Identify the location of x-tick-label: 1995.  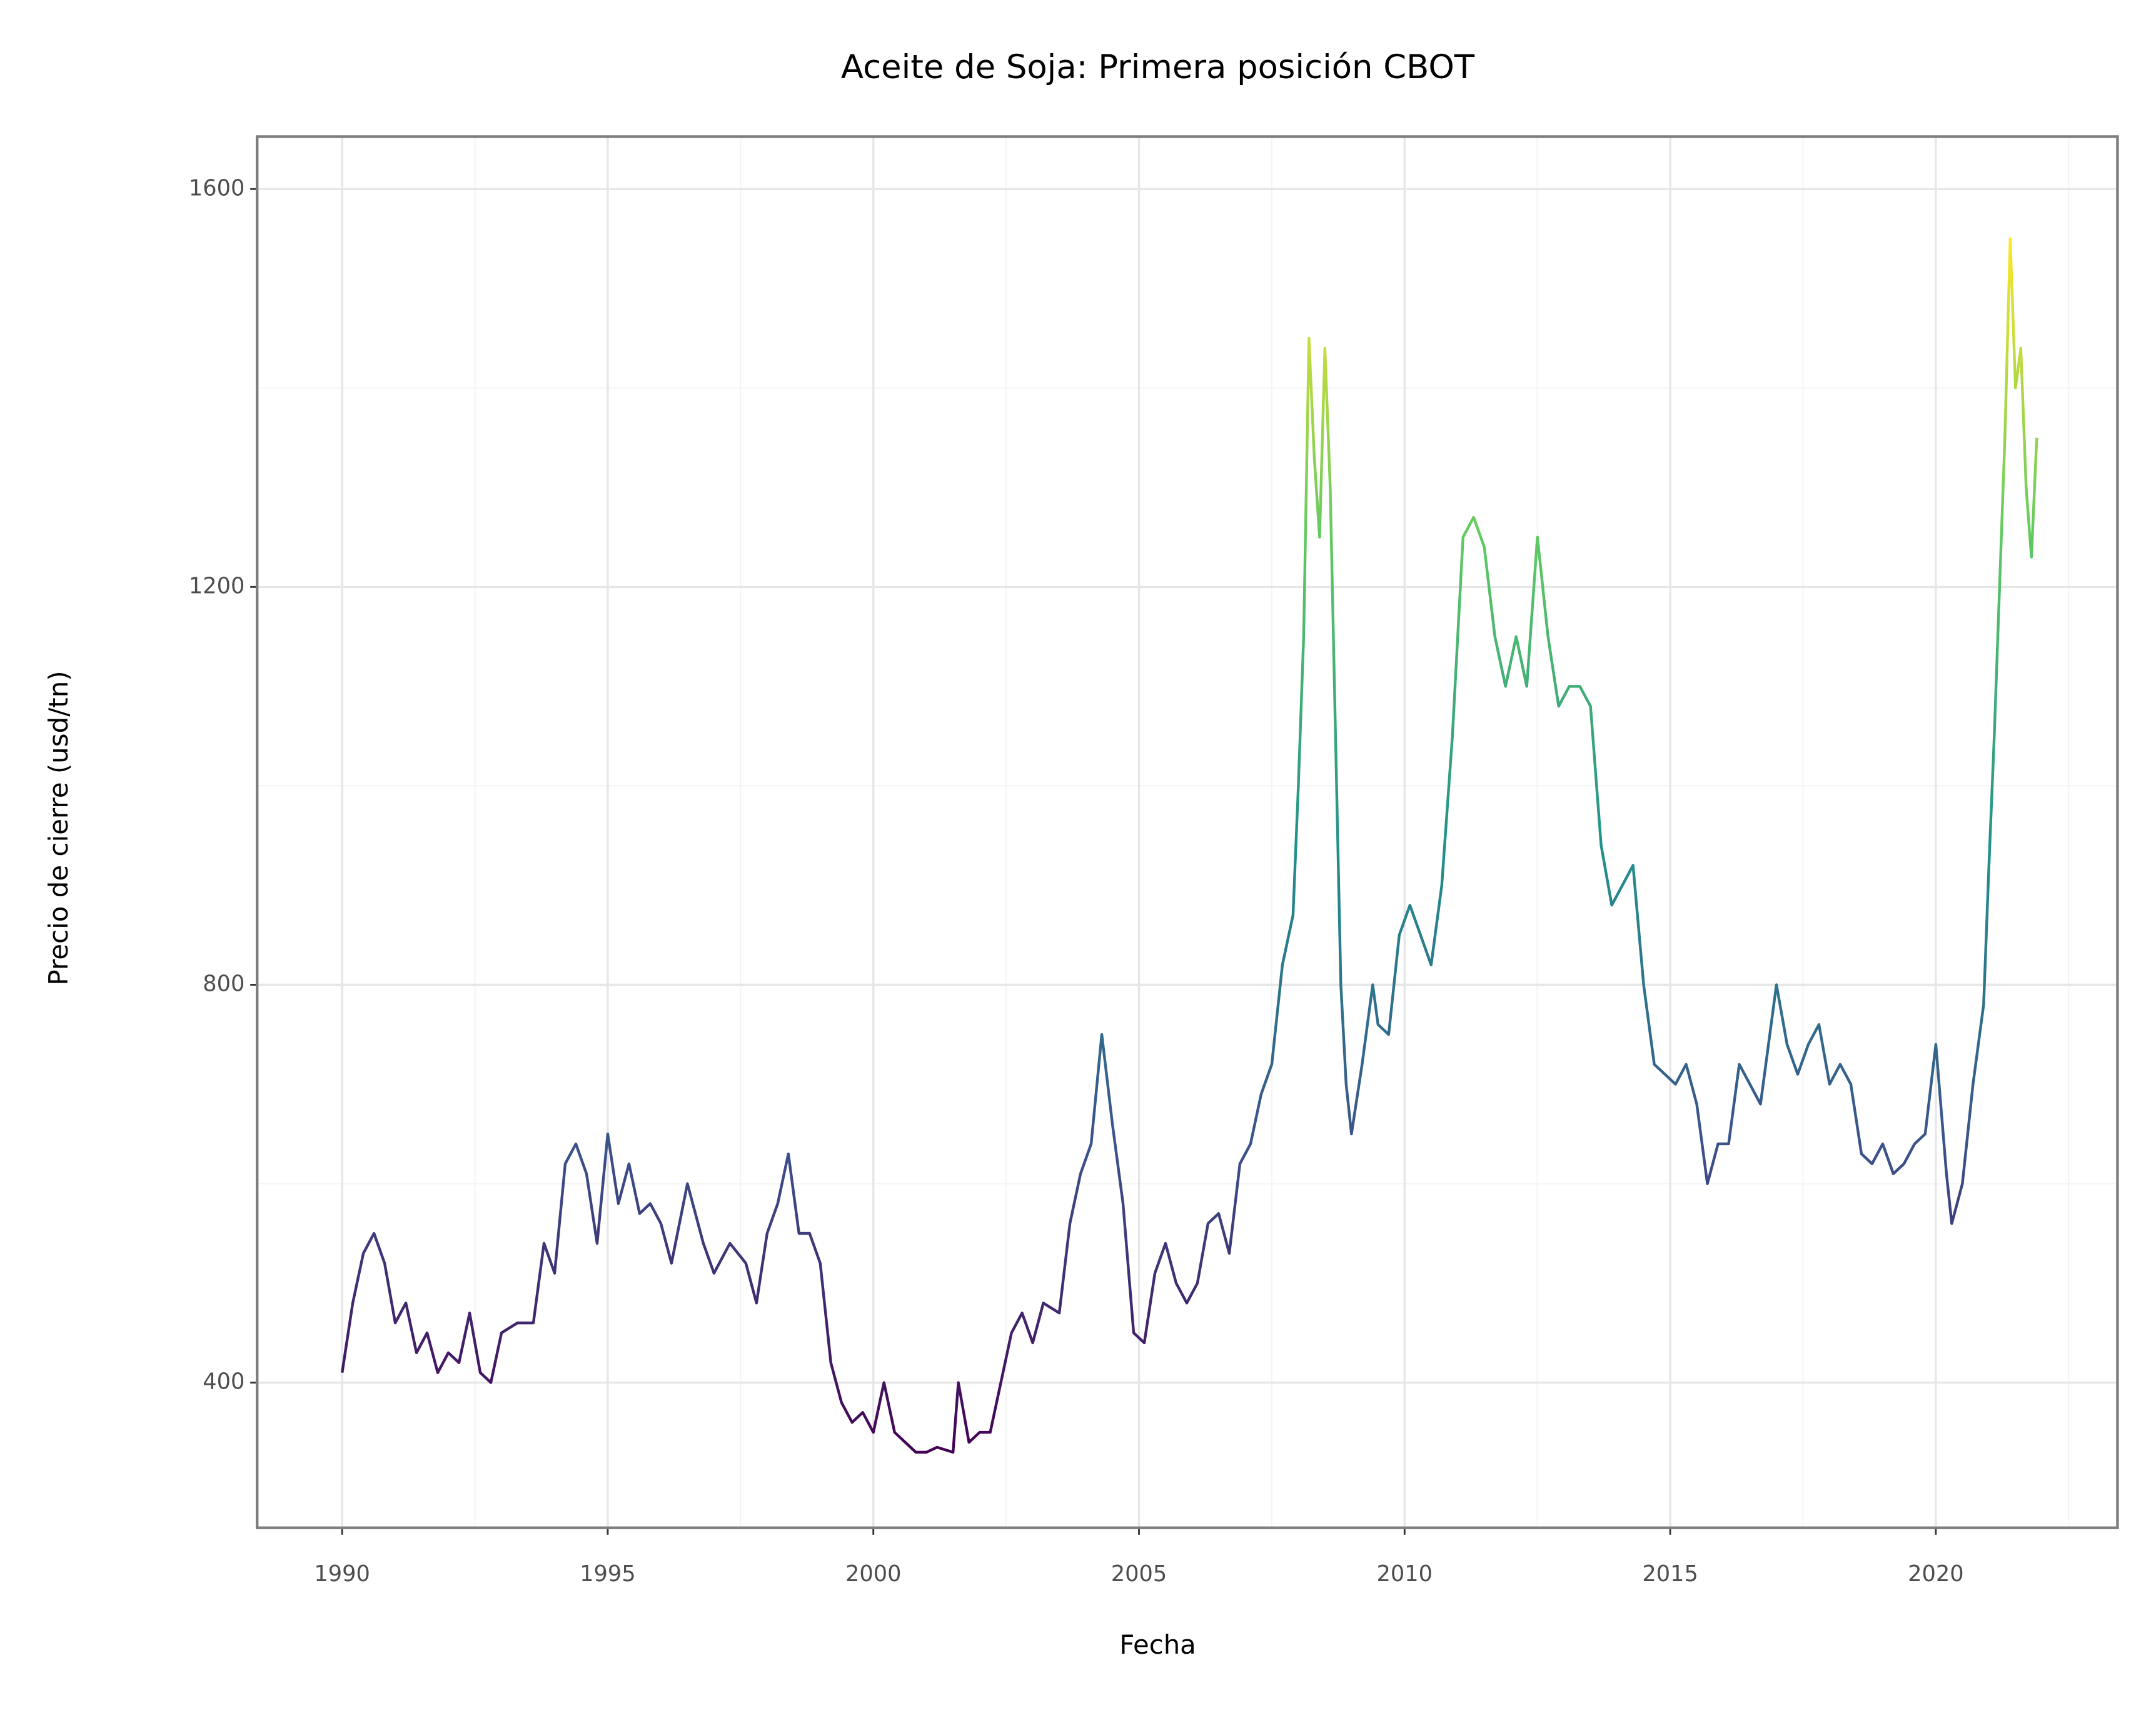
(608, 1574).